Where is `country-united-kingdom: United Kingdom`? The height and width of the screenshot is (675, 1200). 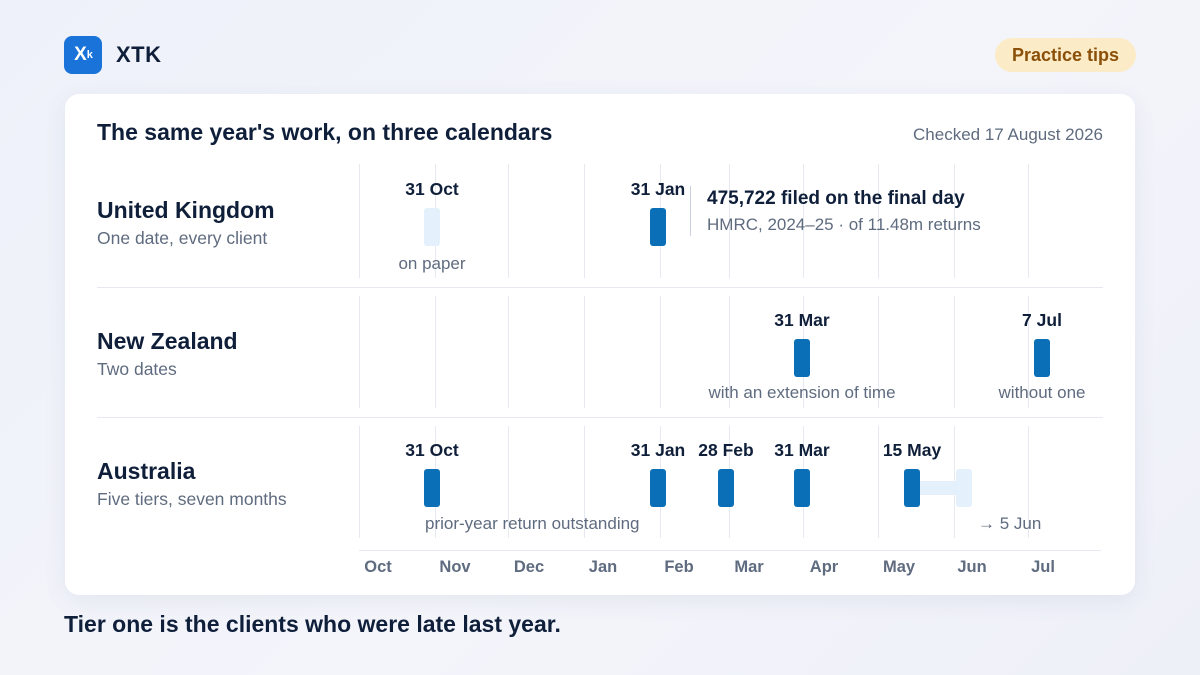
country-united-kingdom: United Kingdom is located at coordinates (186, 210).